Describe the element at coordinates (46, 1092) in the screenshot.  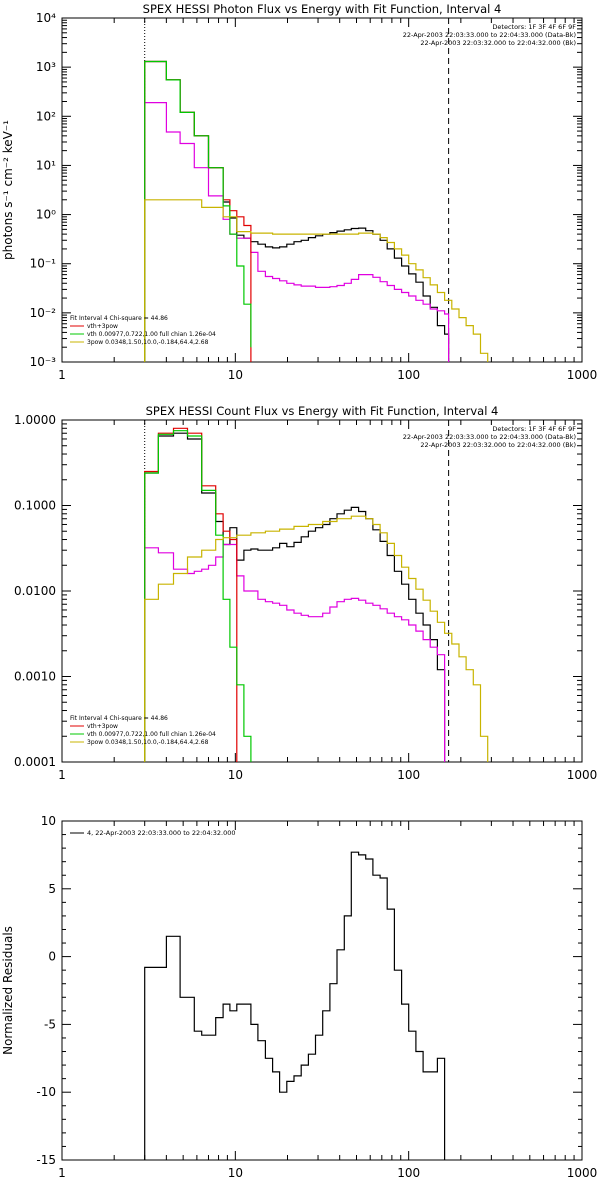
I see `y-tick-label: -10` at that location.